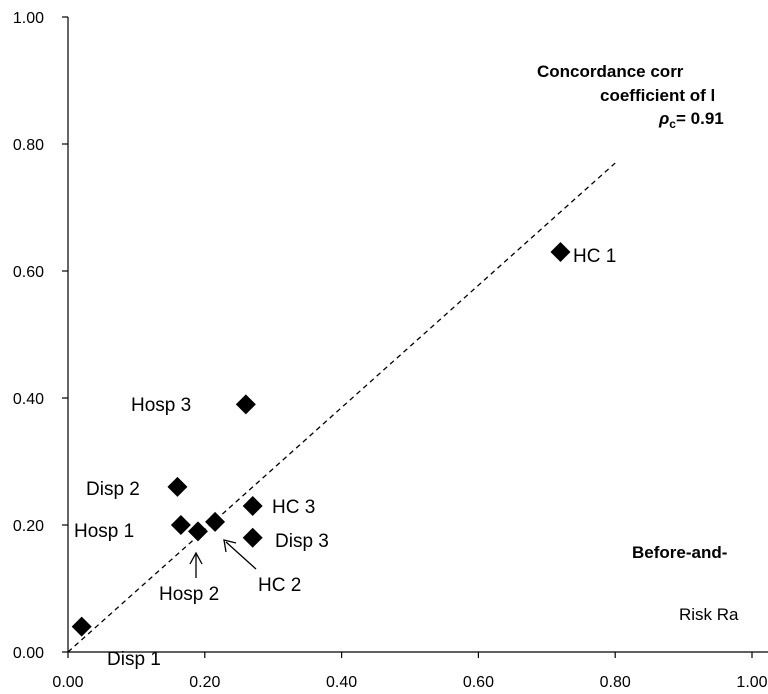  Describe the element at coordinates (615, 682) in the screenshot. I see `x-tick-label: 0.80` at that location.